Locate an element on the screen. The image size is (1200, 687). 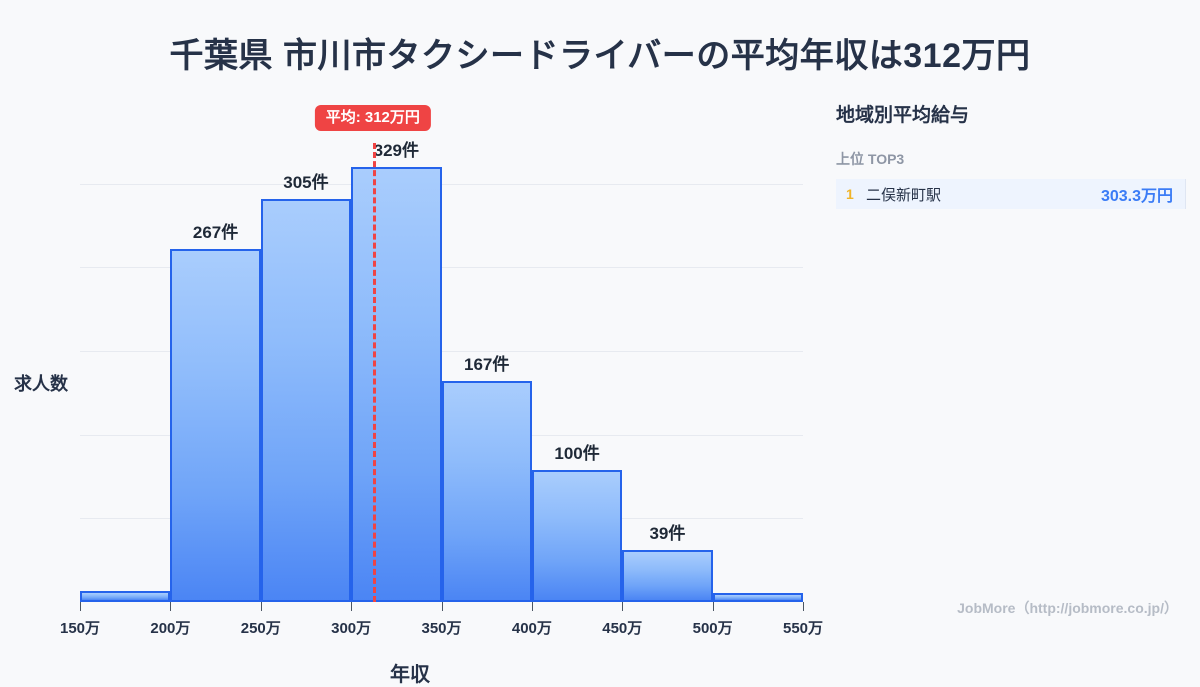
x-axis-tick-label: 400万 is located at coordinates (531, 628).